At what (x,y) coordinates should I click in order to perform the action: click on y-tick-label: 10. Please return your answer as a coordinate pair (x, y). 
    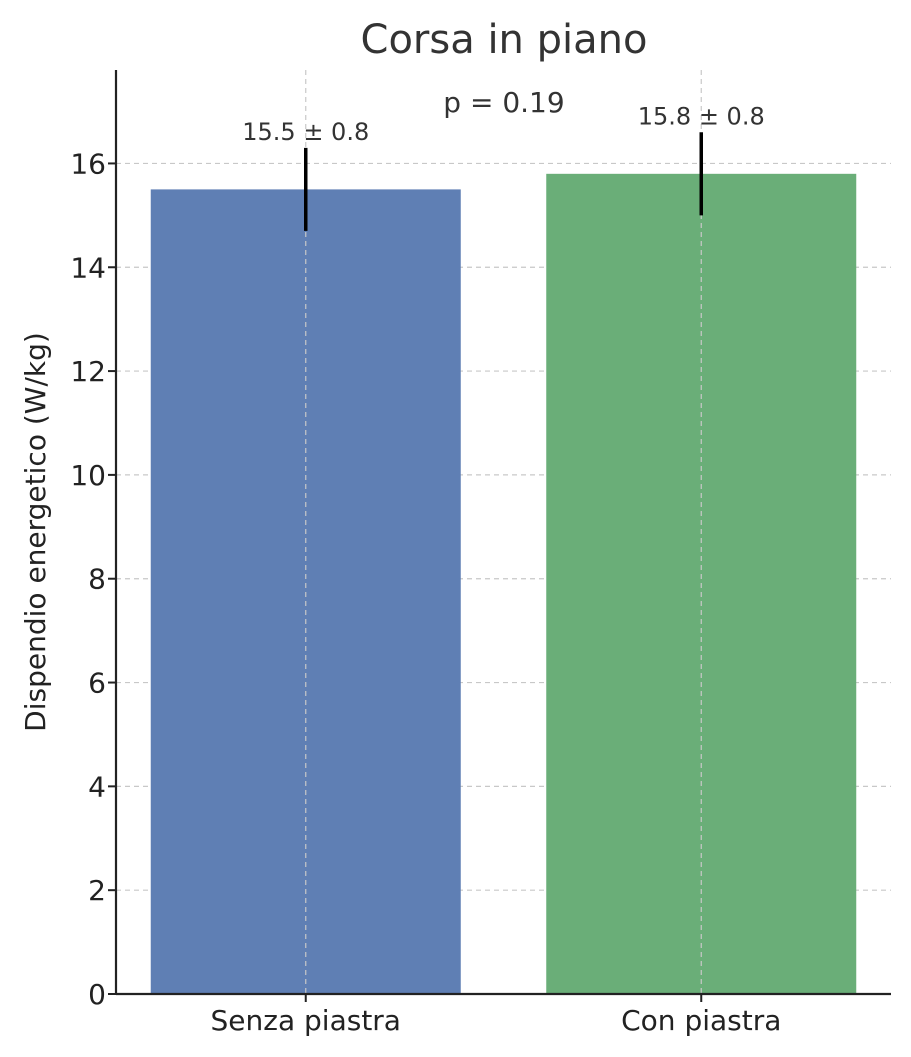
    Looking at the image, I should click on (88, 475).